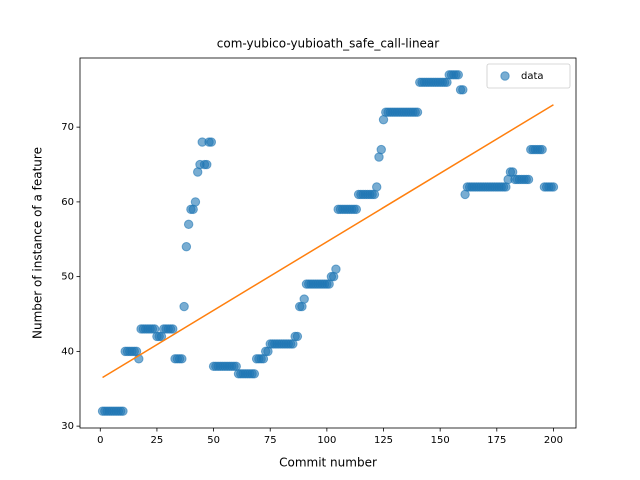 The width and height of the screenshot is (640, 480). What do you see at coordinates (440, 440) in the screenshot?
I see `x-tick-label: 150` at bounding box center [440, 440].